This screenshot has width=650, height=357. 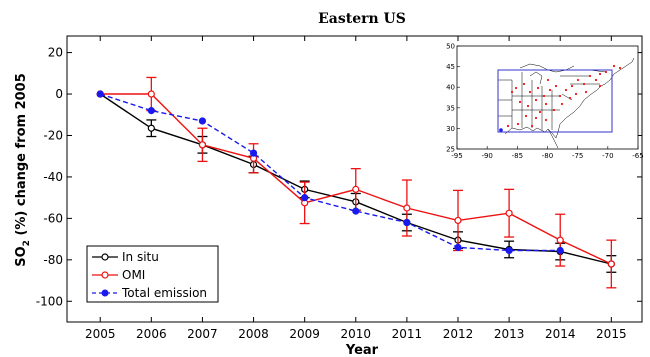 I want to click on inset-x-tick-label: -85, so click(x=517, y=156).